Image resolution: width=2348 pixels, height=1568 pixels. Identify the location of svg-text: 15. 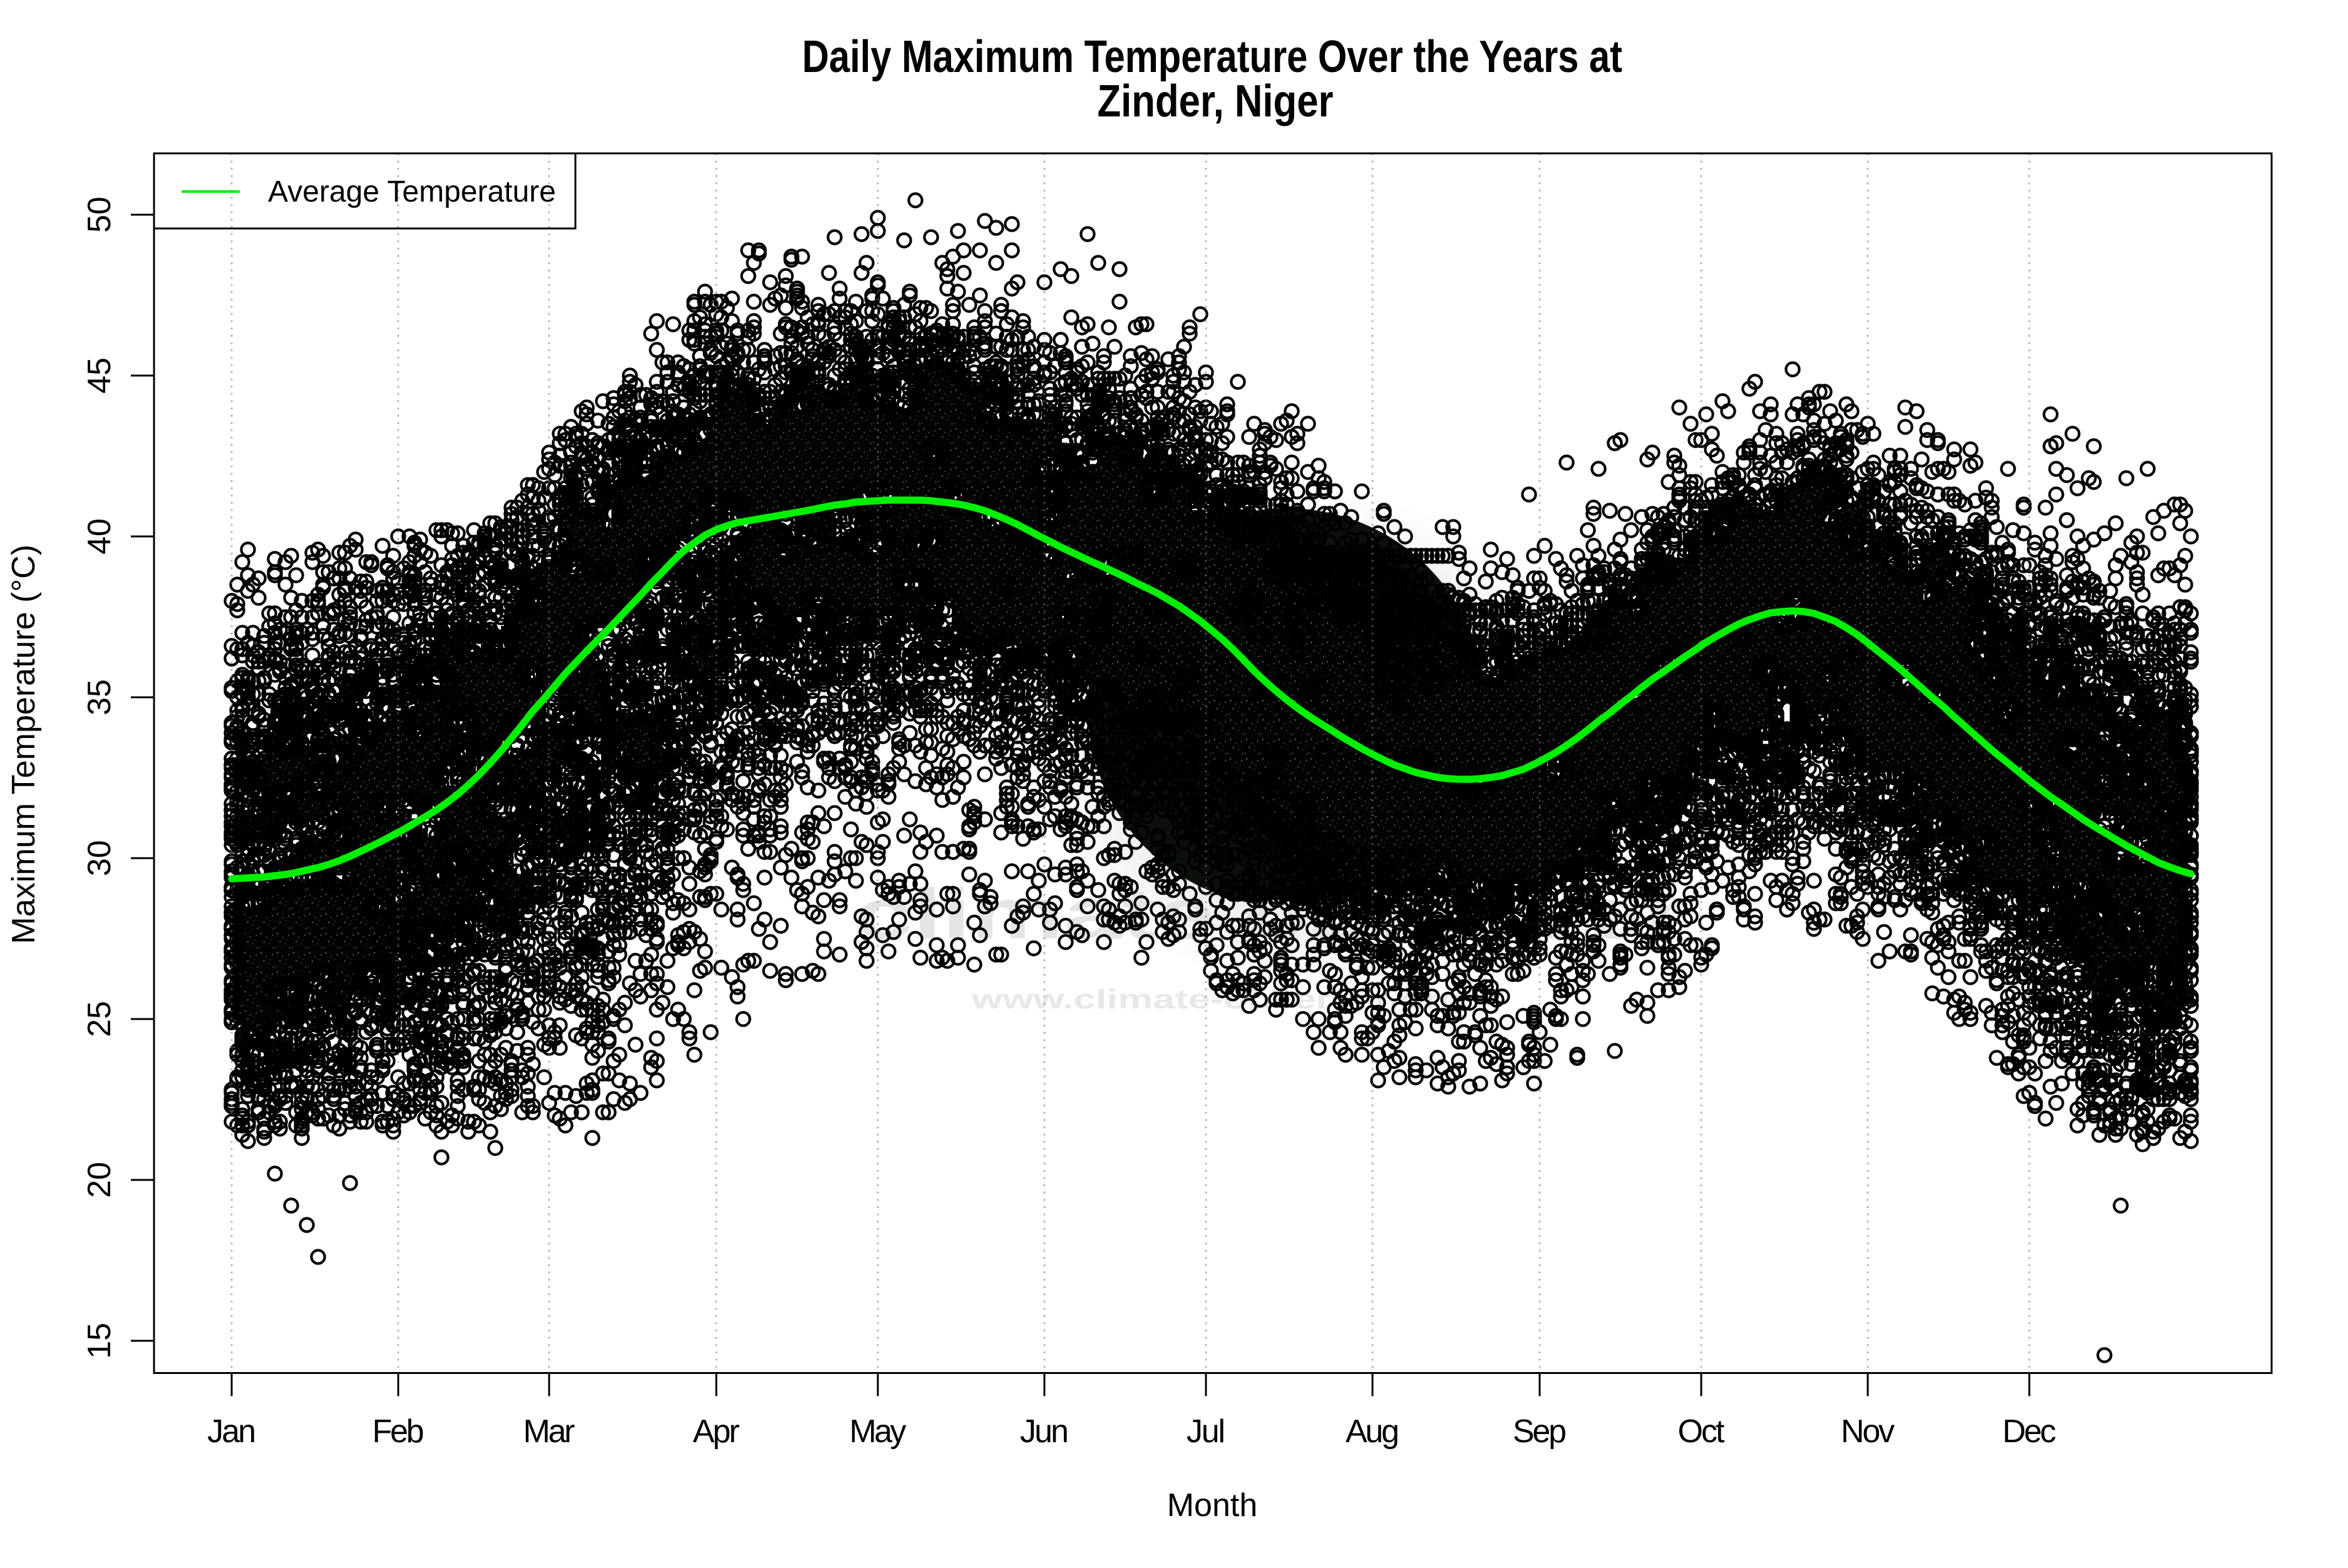
(99, 1341).